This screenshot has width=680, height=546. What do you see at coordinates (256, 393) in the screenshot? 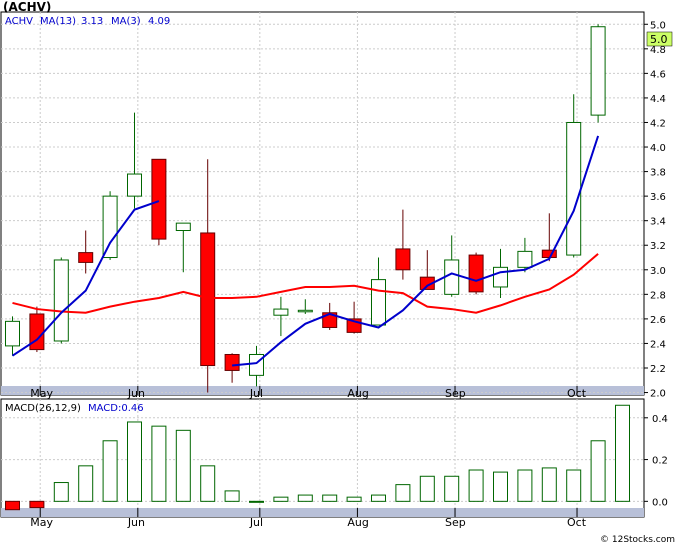
I see `price-month-label: Jul` at bounding box center [256, 393].